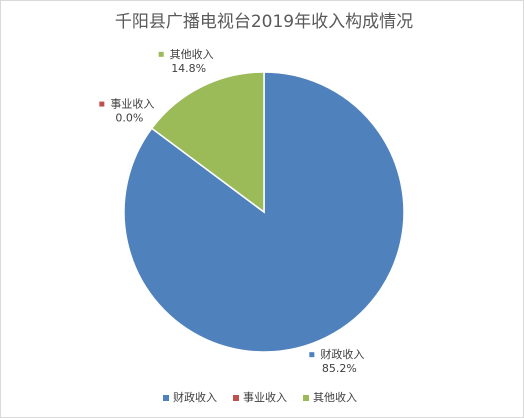  What do you see at coordinates (264, 22) in the screenshot?
I see `chart-title: 千阳县广播电视台2019年收入构成情况` at bounding box center [264, 22].